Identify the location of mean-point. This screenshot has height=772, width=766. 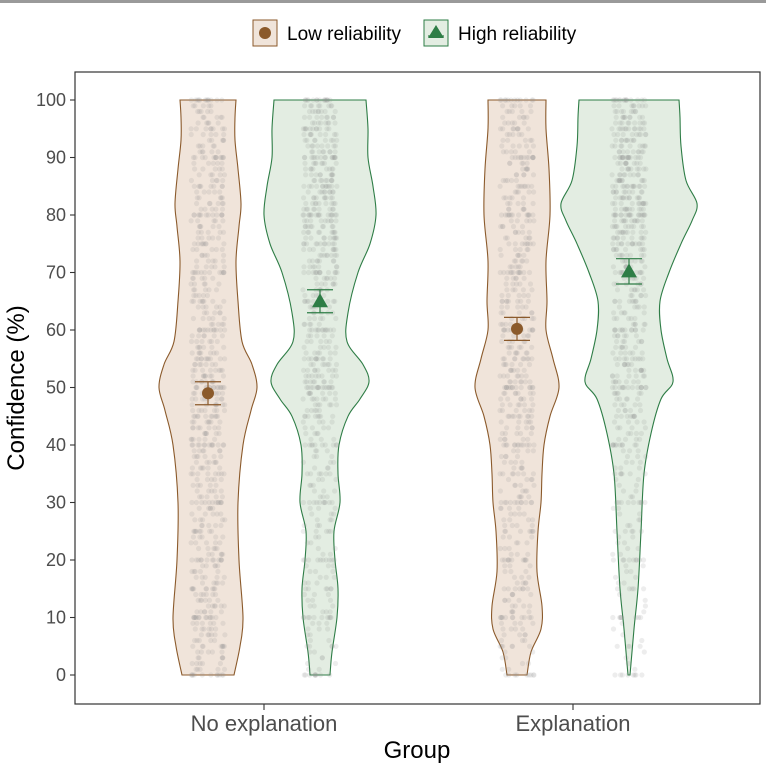
(629, 270).